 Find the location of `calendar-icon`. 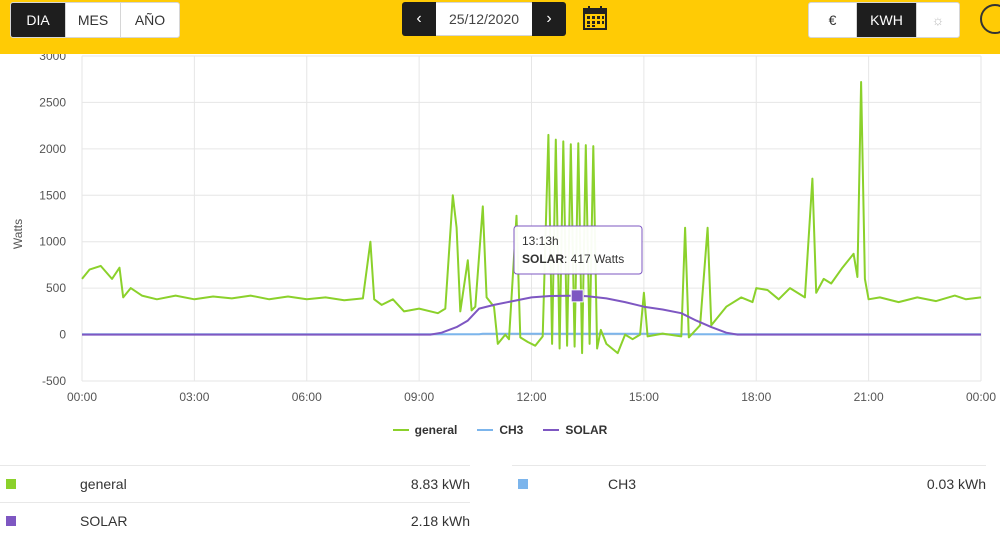

calendar-icon is located at coordinates (595, 18).